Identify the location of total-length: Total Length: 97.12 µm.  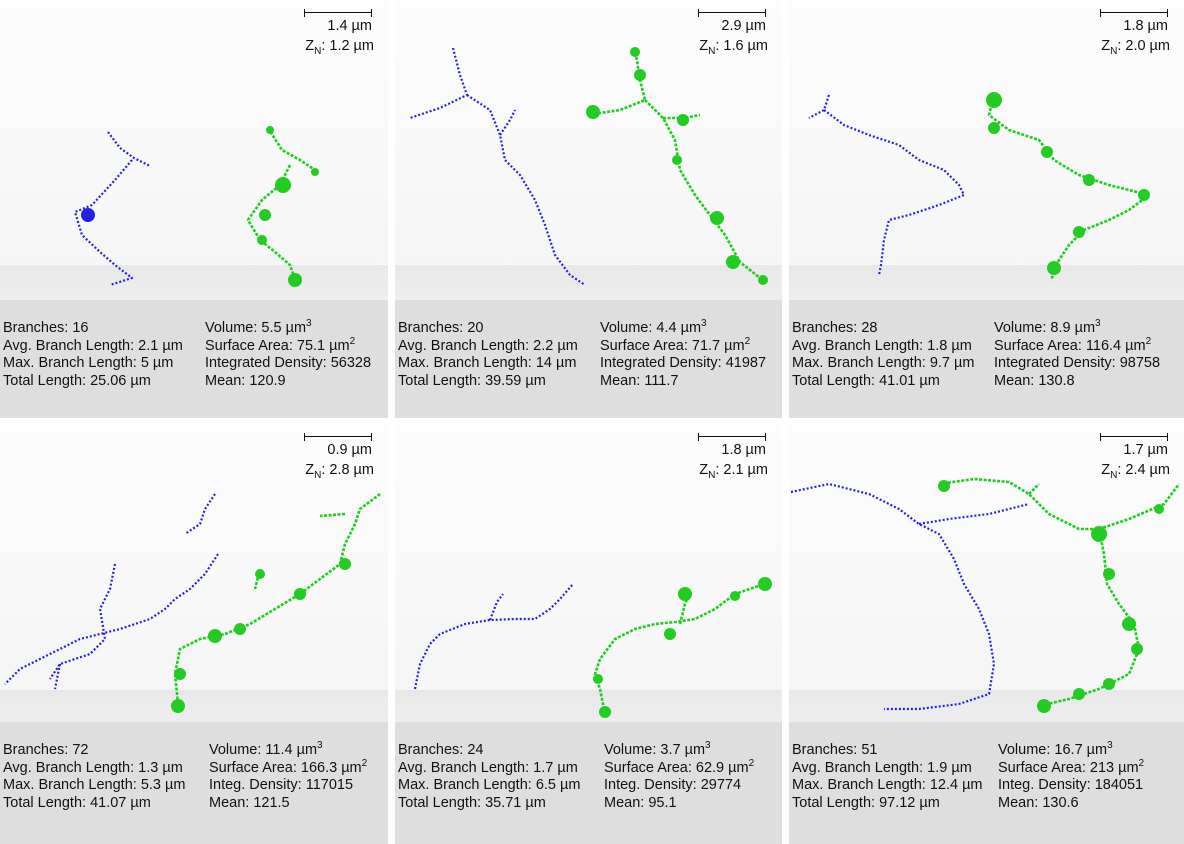
(866, 802).